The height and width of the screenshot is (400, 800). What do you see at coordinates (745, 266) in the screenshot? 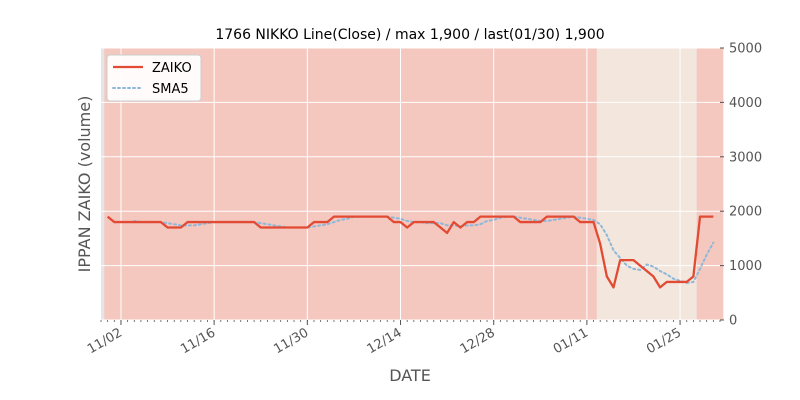
I see `y-tick-label-1: 1000` at bounding box center [745, 266].